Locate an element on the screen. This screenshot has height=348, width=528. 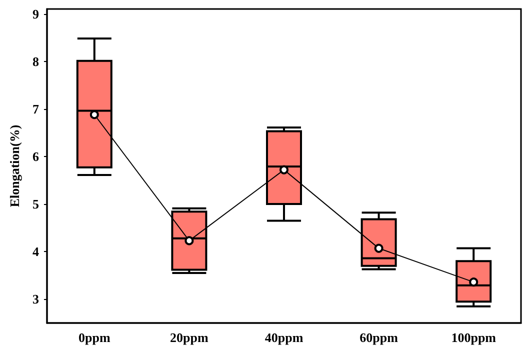
x-tick-label: 60ppm is located at coordinates (379, 337).